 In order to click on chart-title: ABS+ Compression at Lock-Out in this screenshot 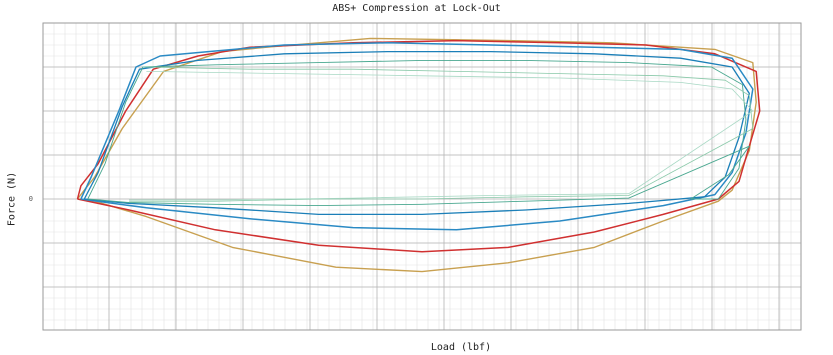, I will do `click(416, 8)`.